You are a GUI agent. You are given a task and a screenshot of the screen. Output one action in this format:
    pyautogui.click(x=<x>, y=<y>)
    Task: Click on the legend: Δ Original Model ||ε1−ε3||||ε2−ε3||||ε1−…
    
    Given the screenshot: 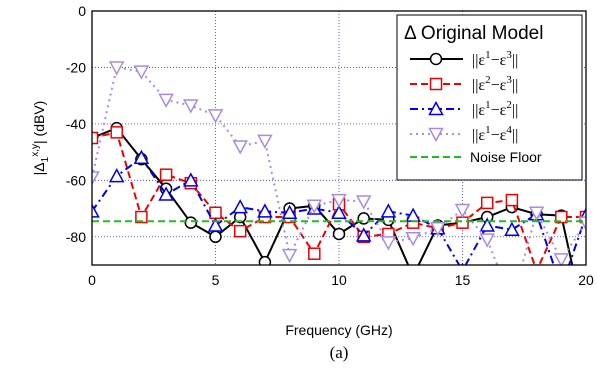 What is the action you would take?
    pyautogui.click(x=489, y=97)
    